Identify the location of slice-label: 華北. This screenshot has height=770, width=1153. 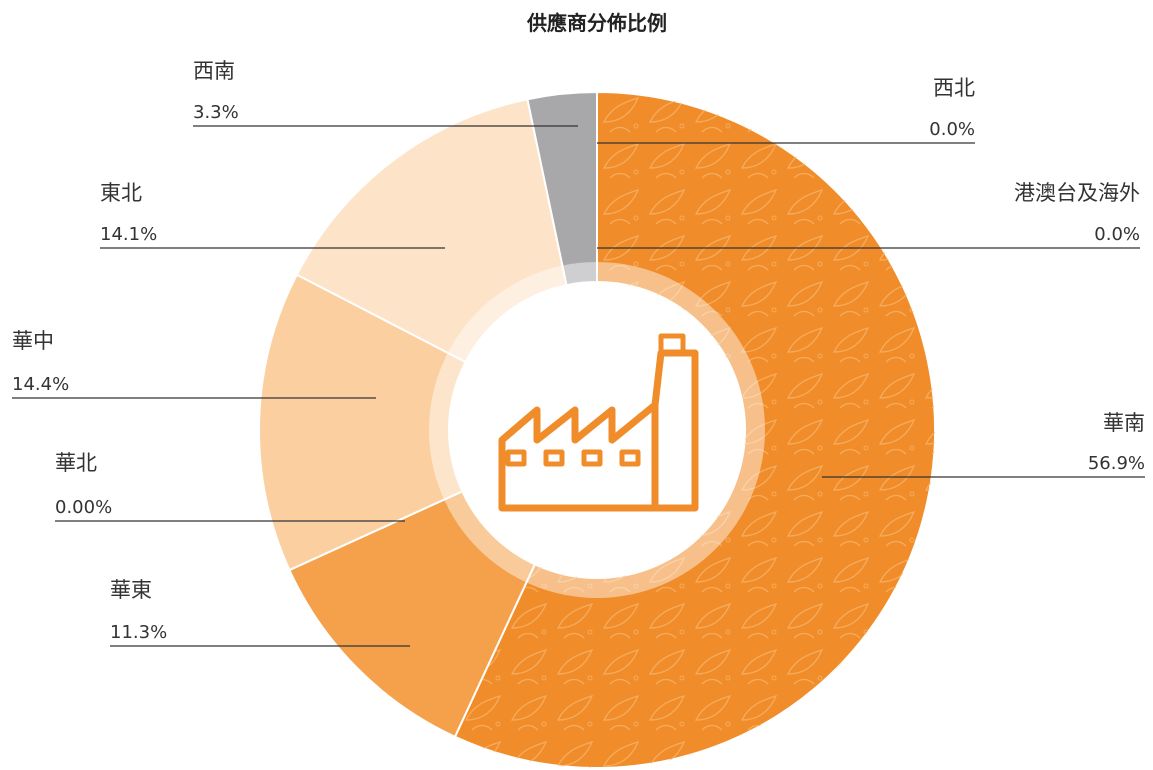
(76, 463).